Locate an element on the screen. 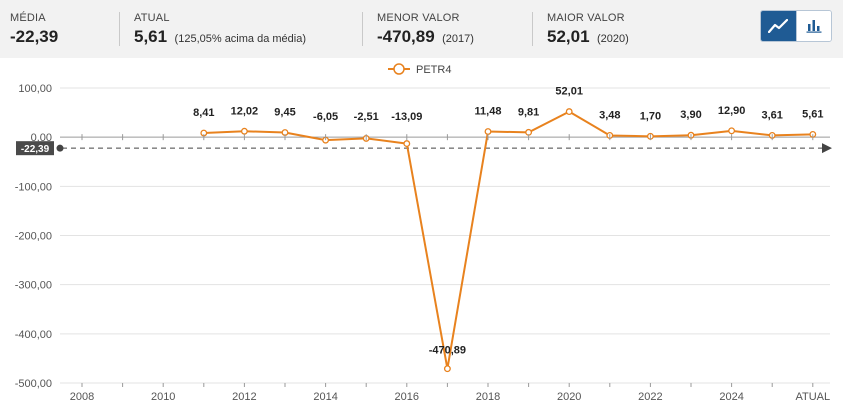 This screenshot has height=418, width=843. y-tick-label: -200,00 is located at coordinates (33, 237).